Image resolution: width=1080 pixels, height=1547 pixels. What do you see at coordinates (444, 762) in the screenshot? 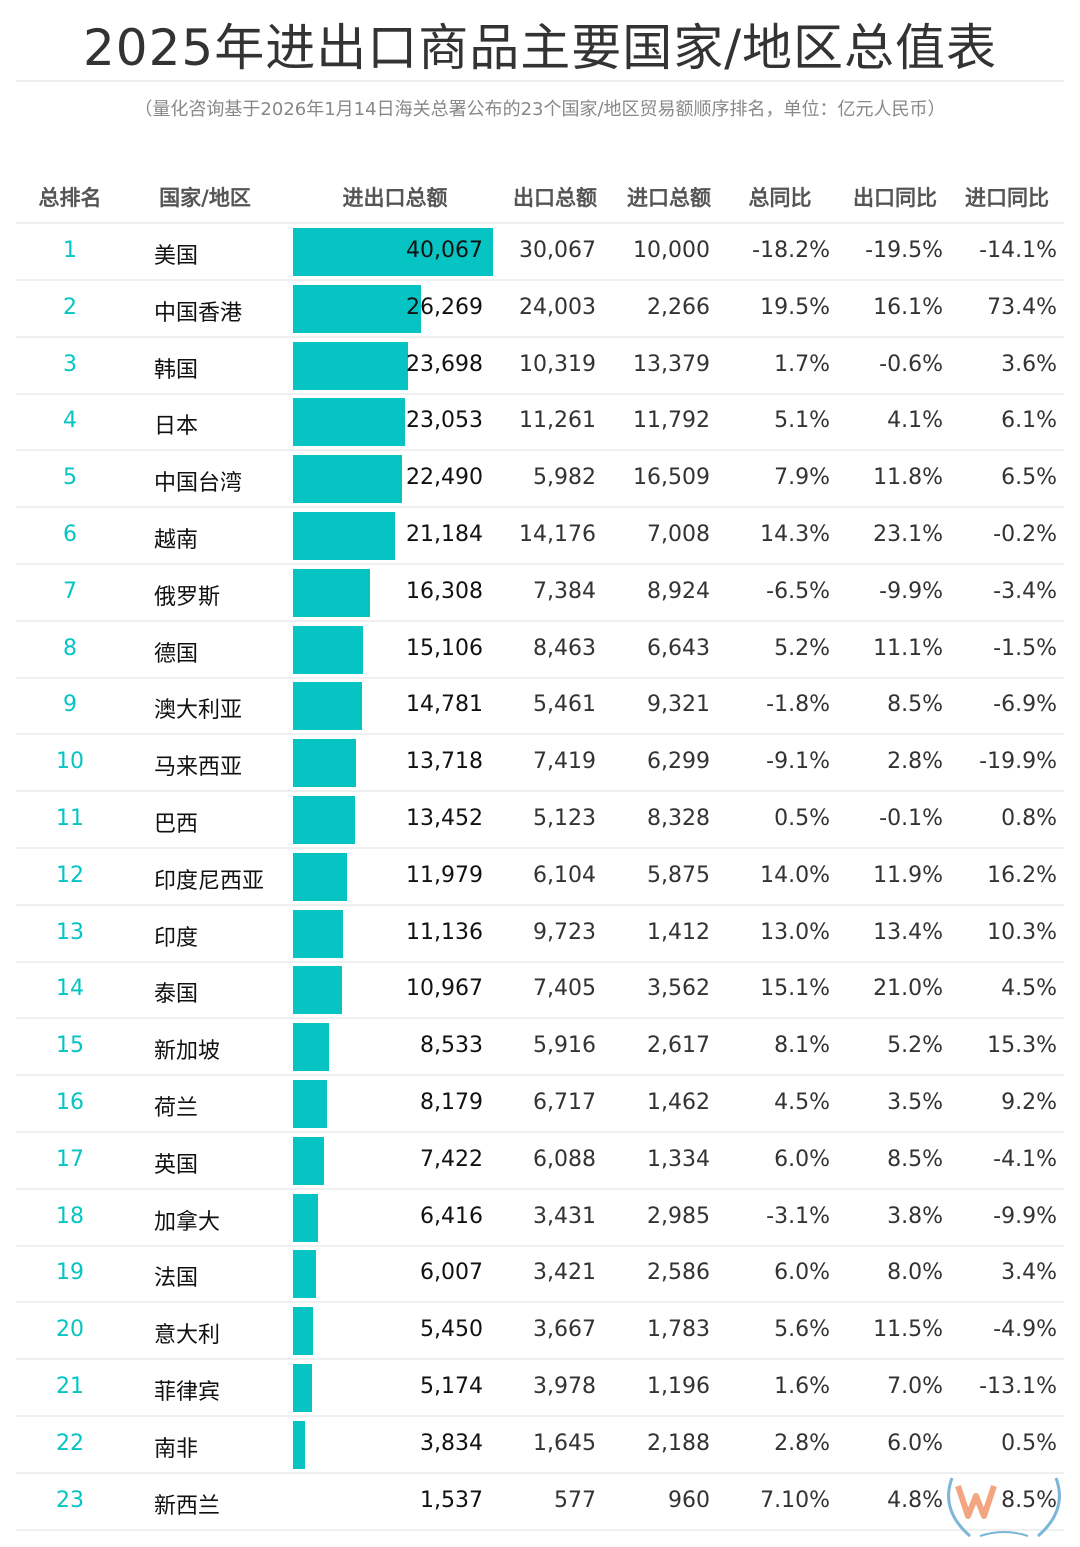
I see `cell-total: 13,718` at bounding box center [444, 762].